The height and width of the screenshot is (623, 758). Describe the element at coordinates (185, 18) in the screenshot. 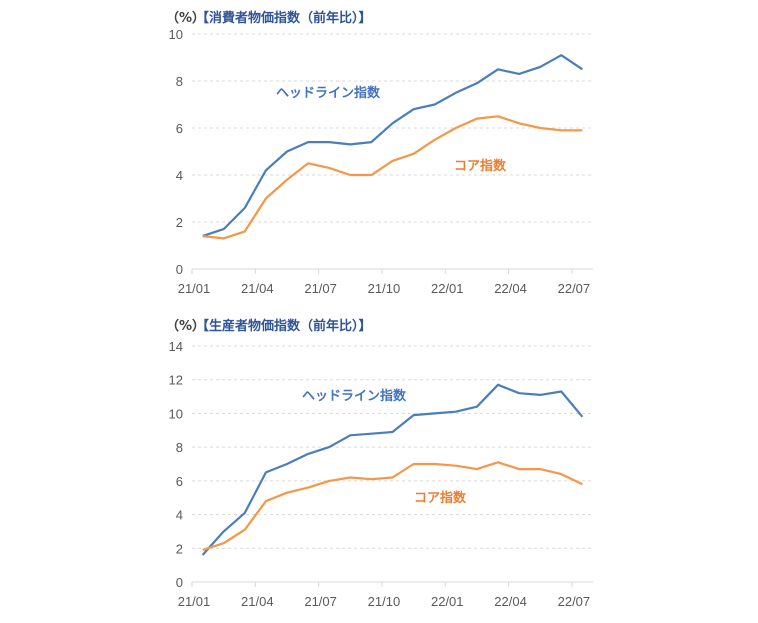

I see `cpi-title-unit: （%）` at that location.